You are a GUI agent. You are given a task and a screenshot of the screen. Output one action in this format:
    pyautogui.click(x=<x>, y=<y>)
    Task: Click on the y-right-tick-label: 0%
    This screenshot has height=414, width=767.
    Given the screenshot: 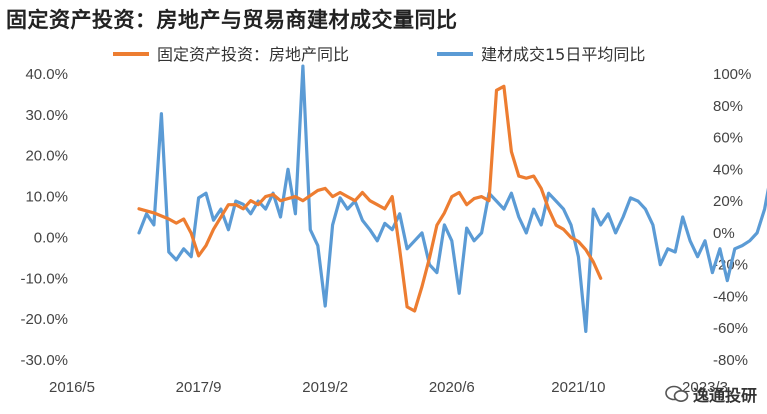 What is the action you would take?
    pyautogui.click(x=724, y=233)
    